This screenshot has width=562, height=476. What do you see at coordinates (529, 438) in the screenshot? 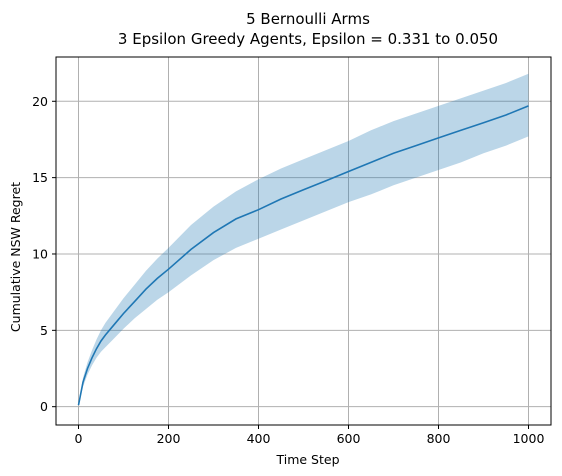
I see `x-tick-label: 1000` at bounding box center [529, 438].